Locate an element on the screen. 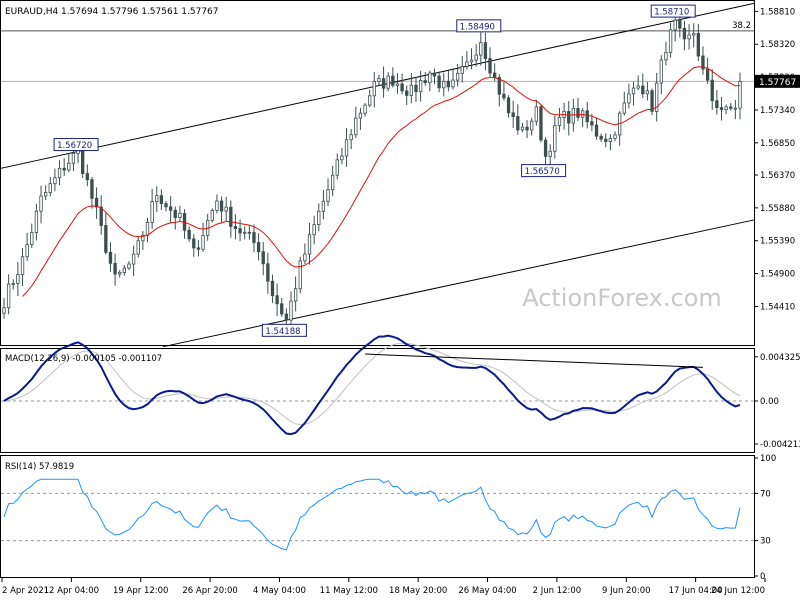  price-tick-label: 1.58810 is located at coordinates (777, 12).